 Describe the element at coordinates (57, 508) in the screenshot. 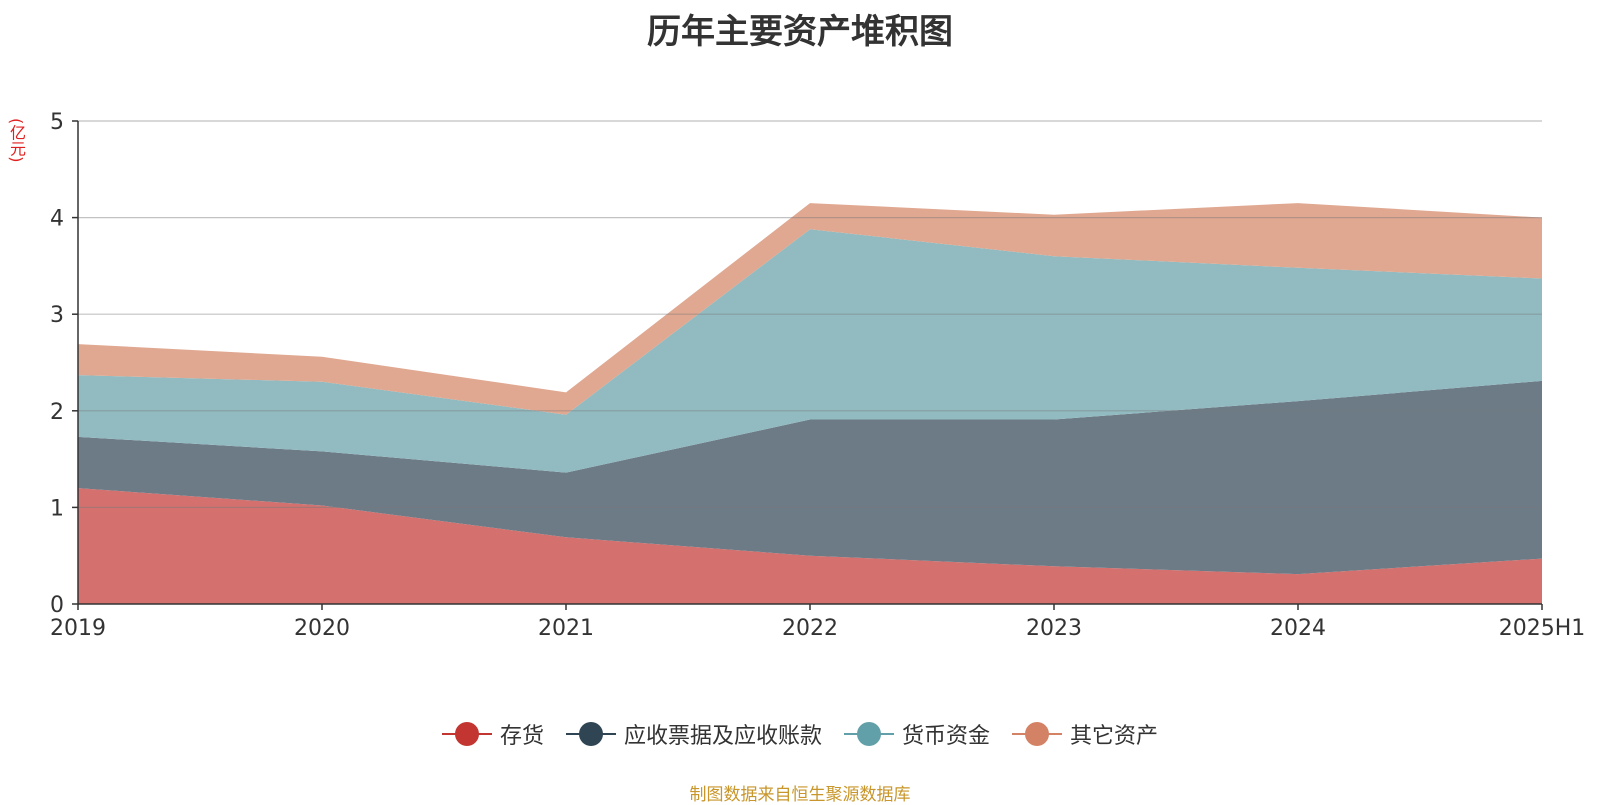

I see `y-tick-label: 1` at that location.